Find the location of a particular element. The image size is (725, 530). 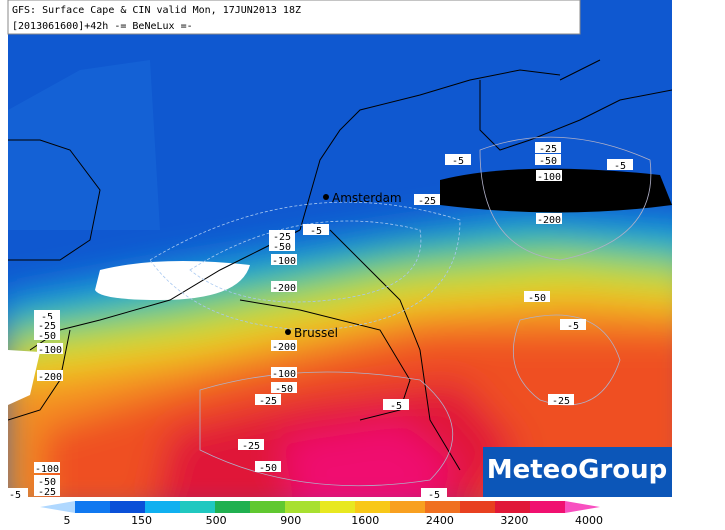

header-box is located at coordinates (294, 17).